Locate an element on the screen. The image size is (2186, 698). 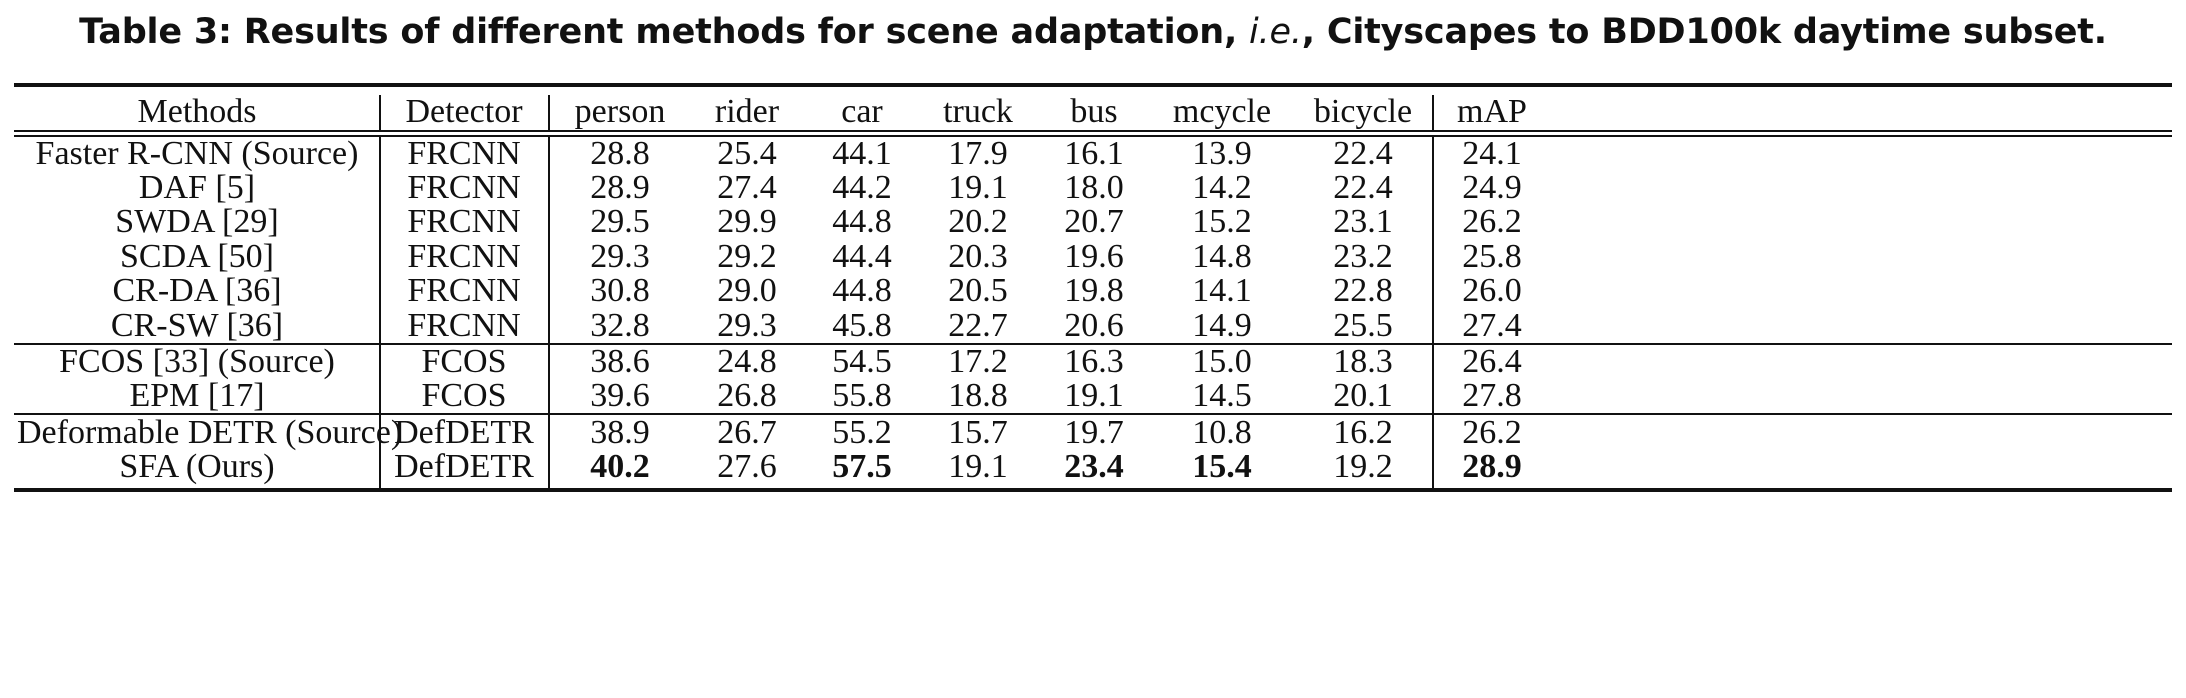
table-cell: 24.1 is located at coordinates (1492, 153).